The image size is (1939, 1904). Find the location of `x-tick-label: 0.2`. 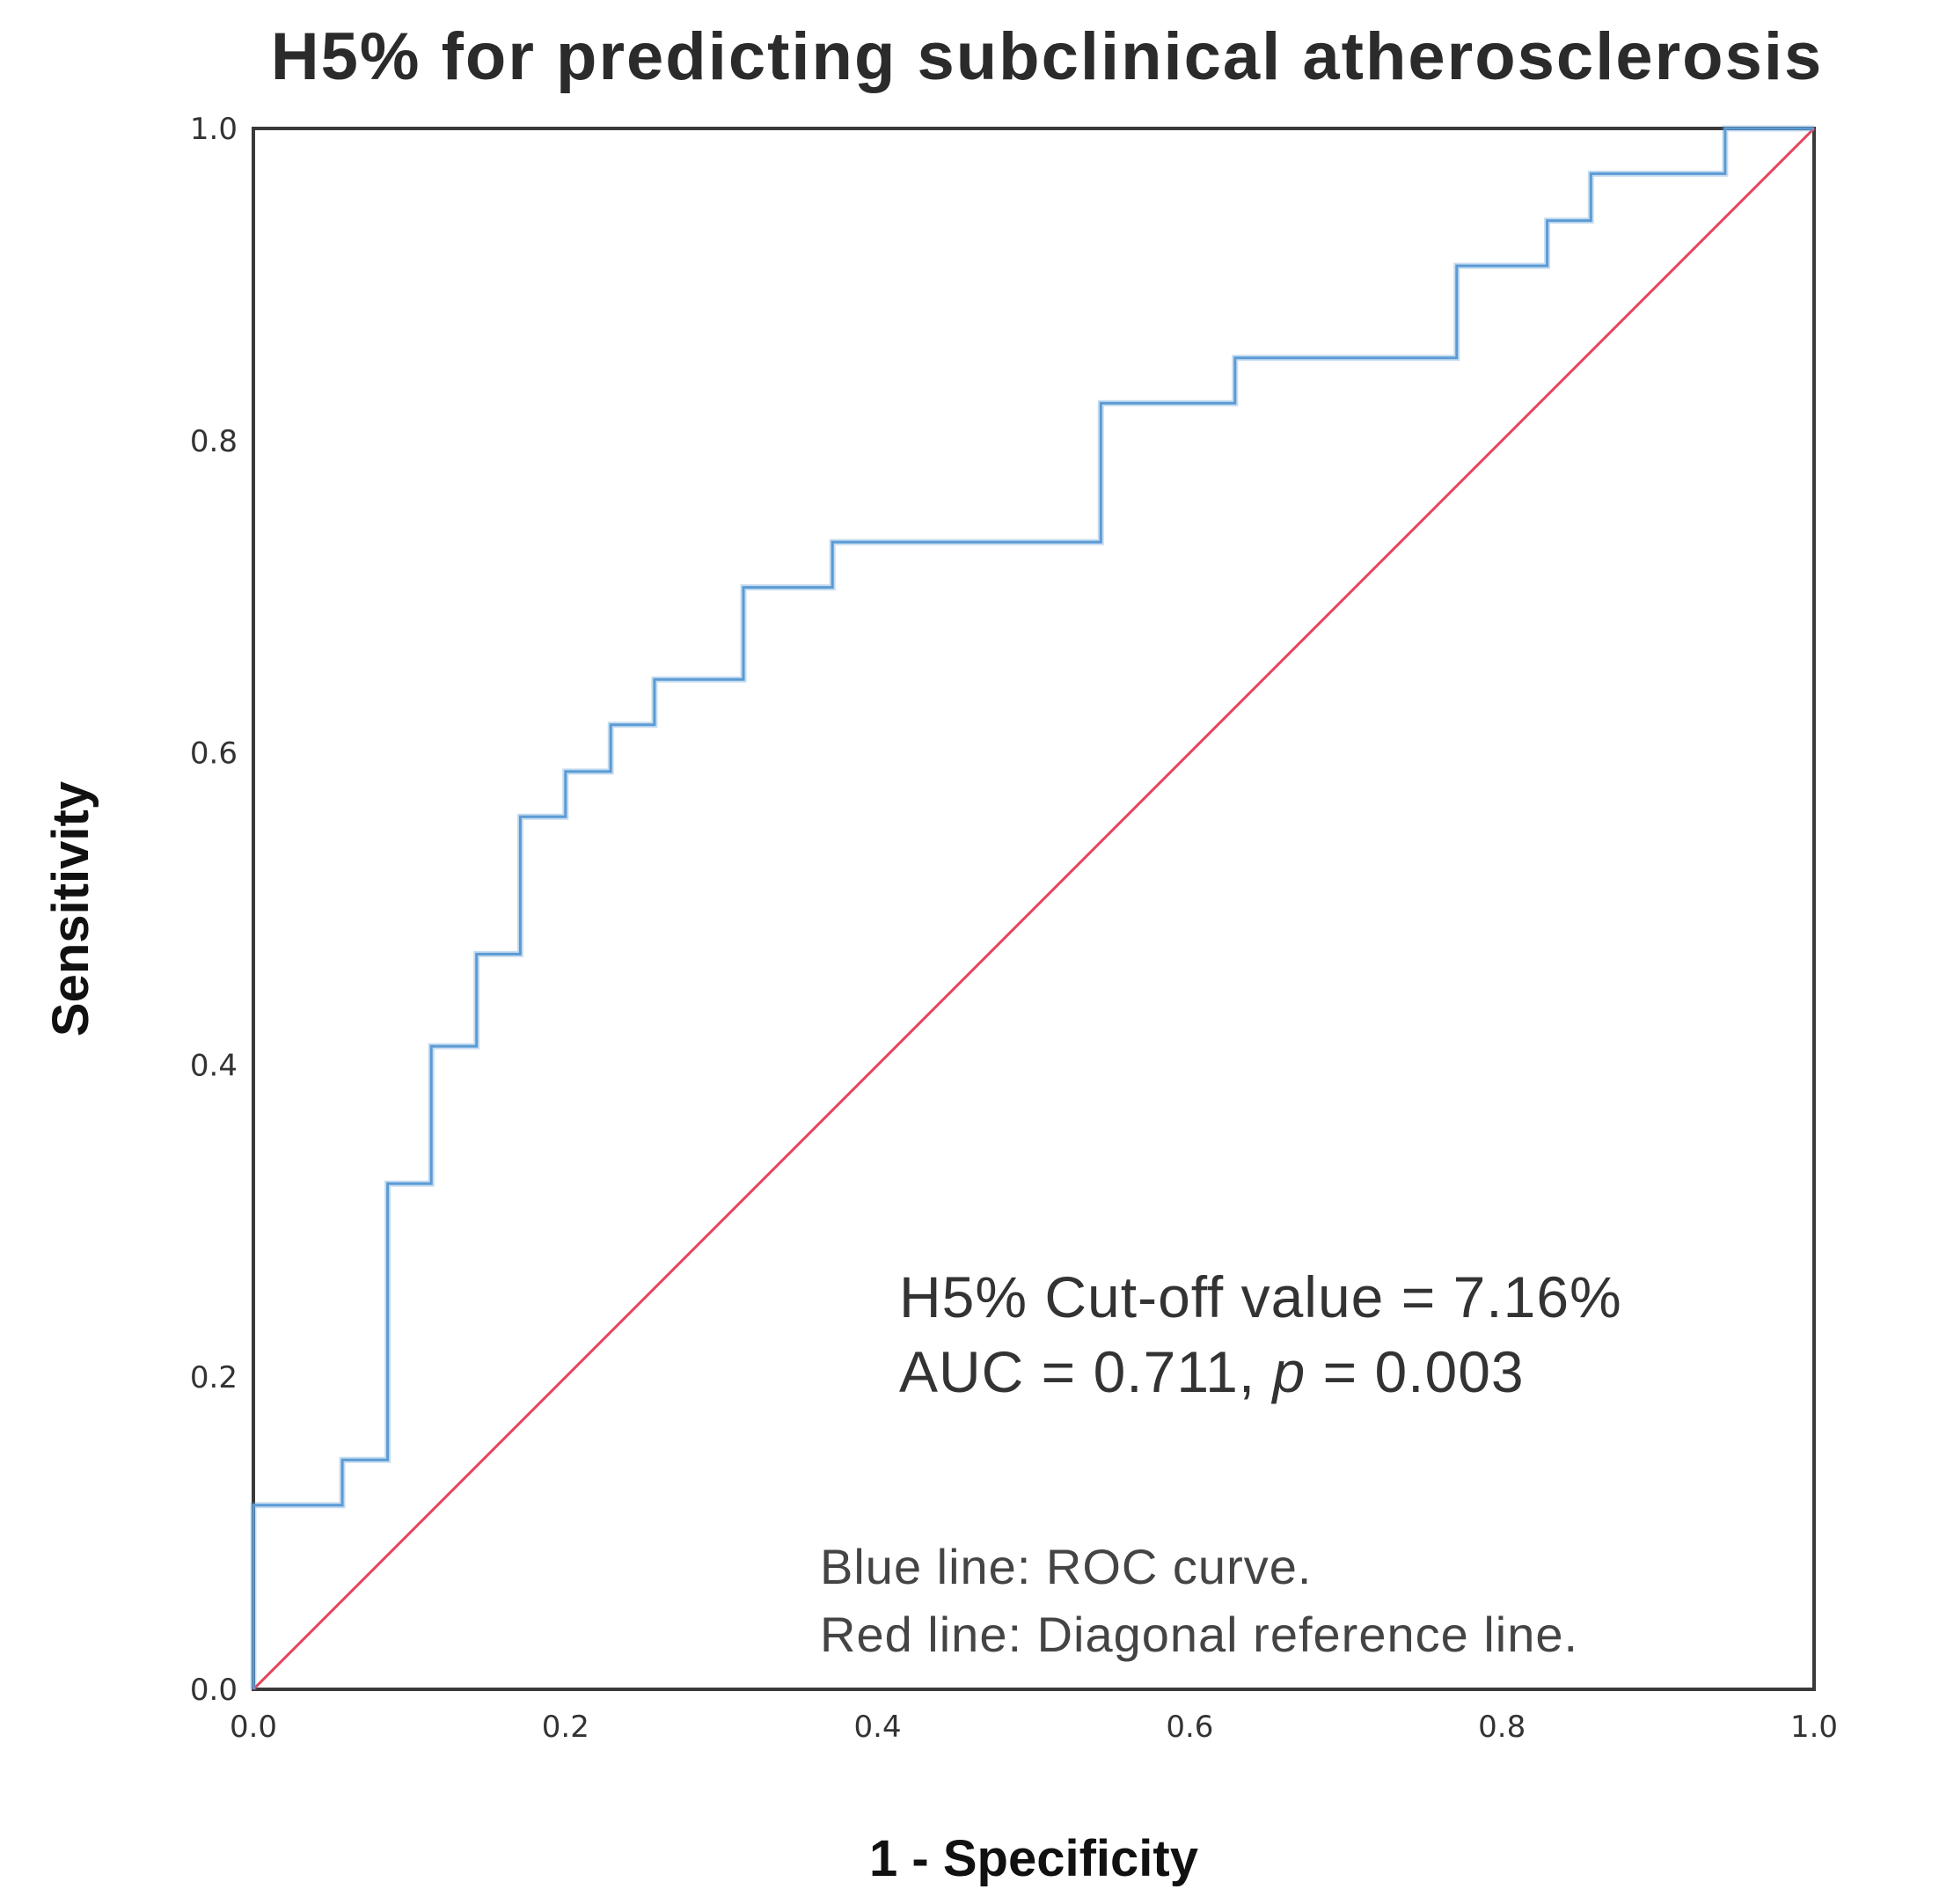

x-tick-label: 0.2 is located at coordinates (565, 1727).